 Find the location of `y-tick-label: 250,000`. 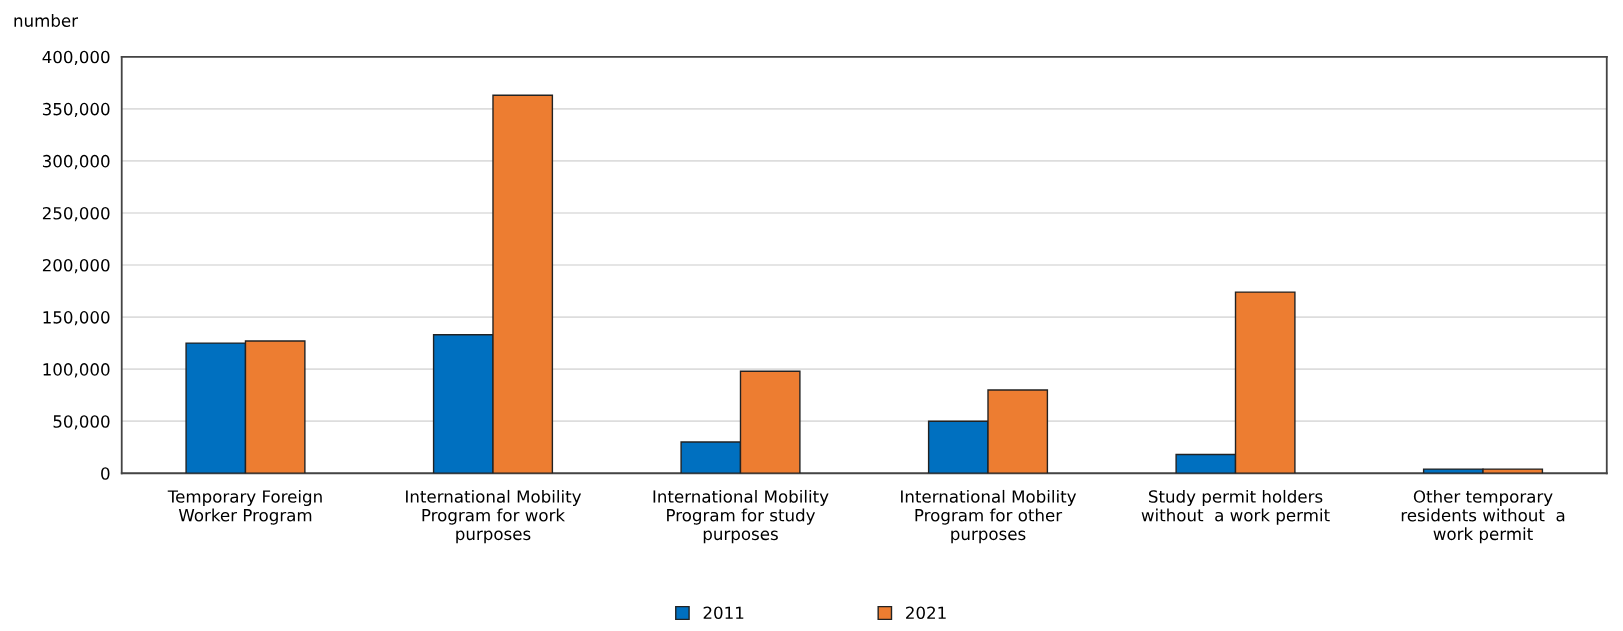

y-tick-label: 250,000 is located at coordinates (76, 214).